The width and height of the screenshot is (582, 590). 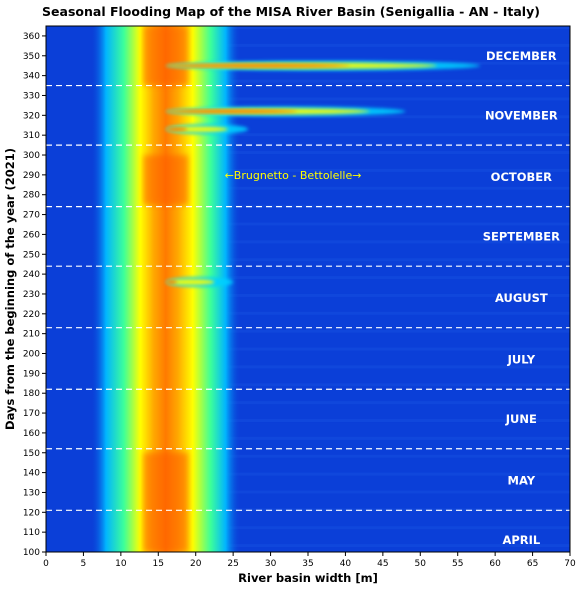 What do you see at coordinates (31, 116) in the screenshot?
I see `y-tick-label: 320` at bounding box center [31, 116].